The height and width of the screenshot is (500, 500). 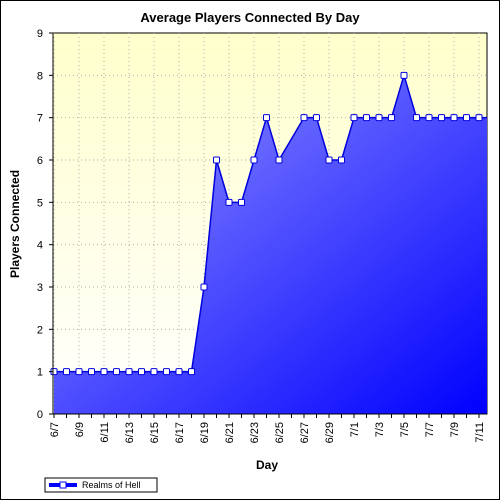 I want to click on legend-swatch-marker, so click(x=63, y=485).